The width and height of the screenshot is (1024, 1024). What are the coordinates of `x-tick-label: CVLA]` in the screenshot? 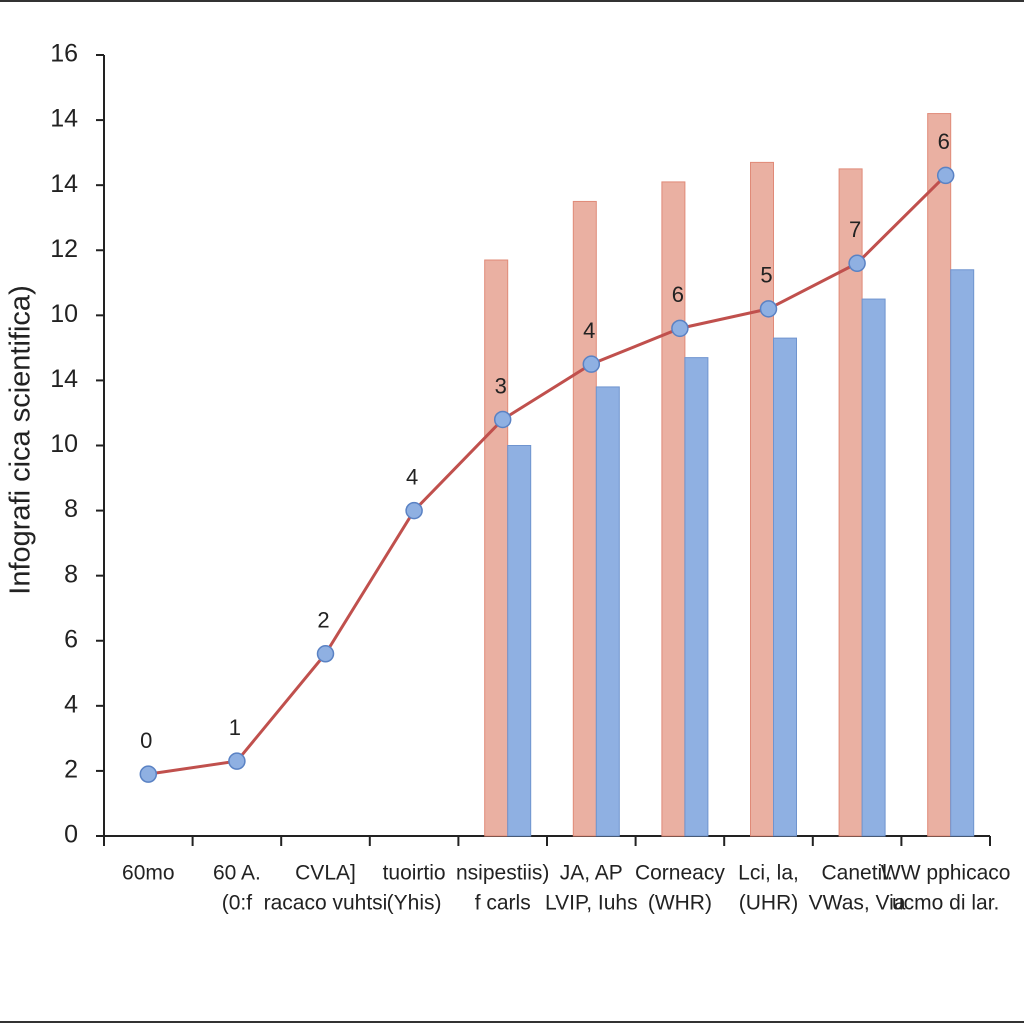 It's located at (325, 873).